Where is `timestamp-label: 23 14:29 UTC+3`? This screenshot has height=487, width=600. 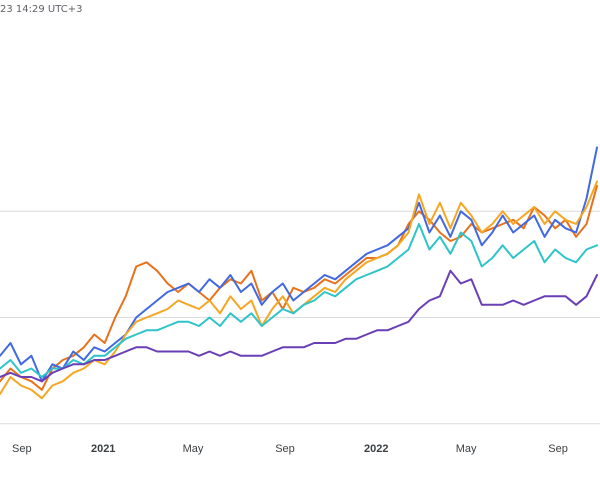 timestamp-label: 23 14:29 UTC+3 is located at coordinates (41, 9).